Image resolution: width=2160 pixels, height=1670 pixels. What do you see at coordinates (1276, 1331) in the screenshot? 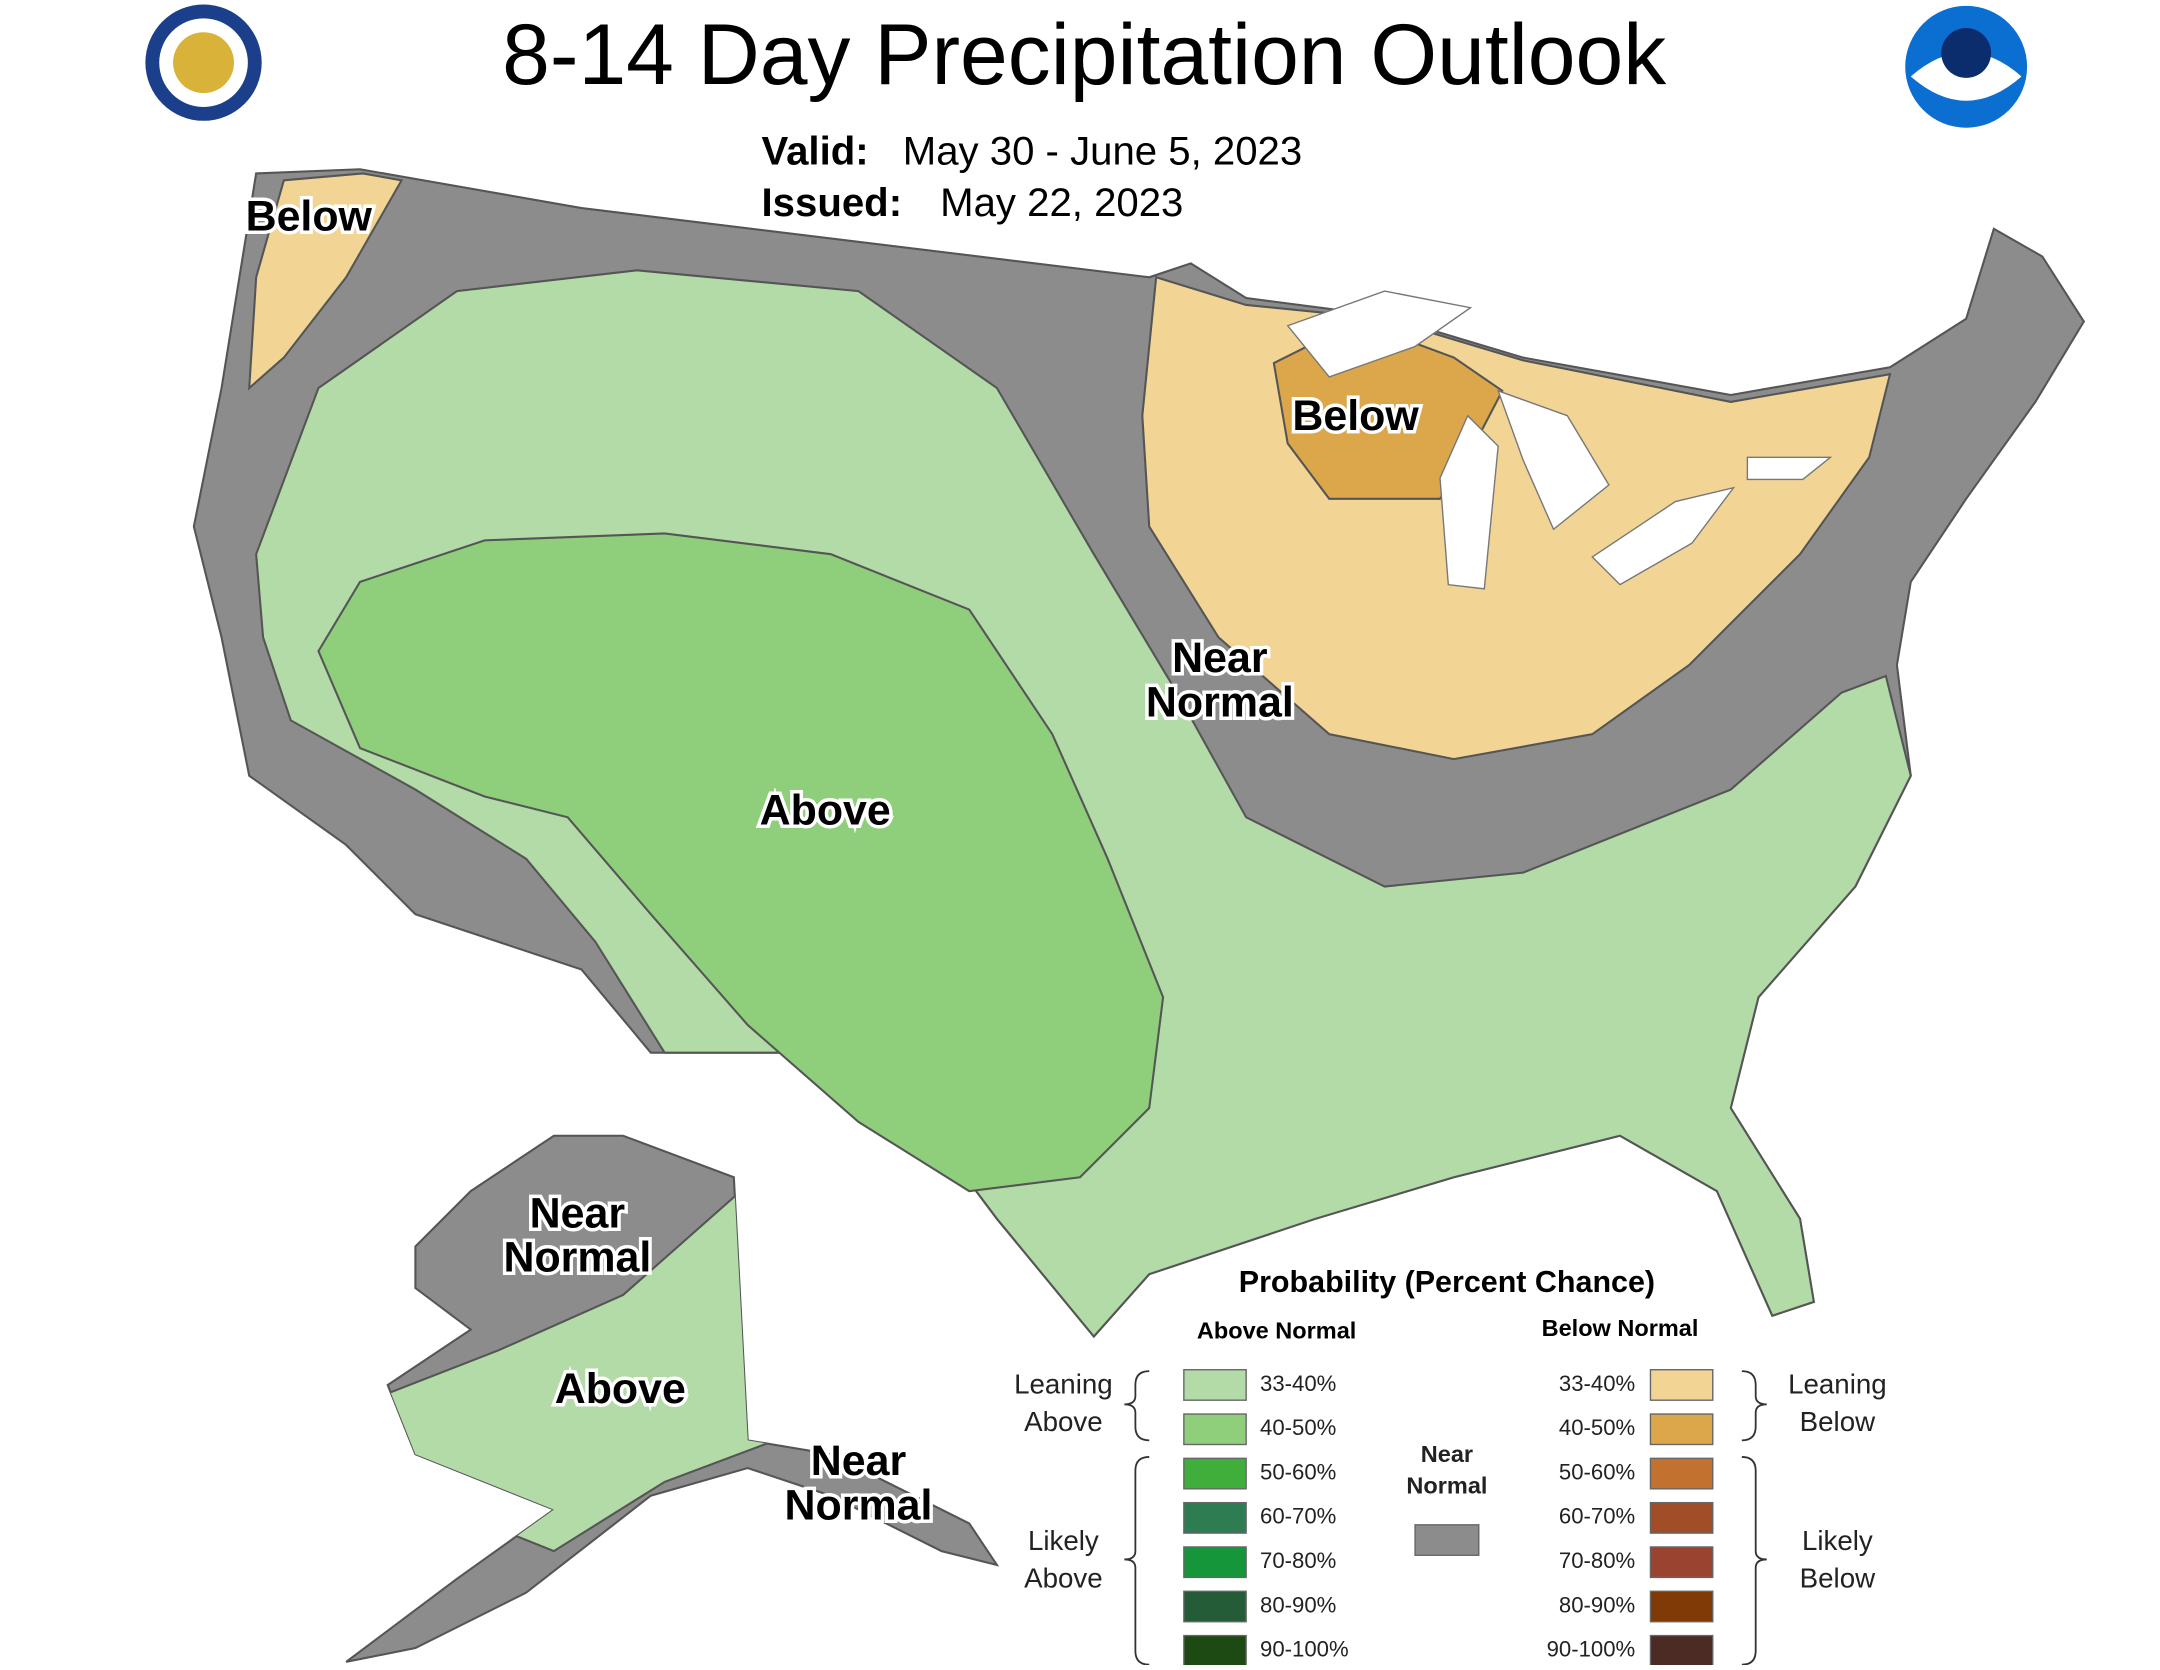
I see `legend-above-header: Above Normal` at bounding box center [1276, 1331].